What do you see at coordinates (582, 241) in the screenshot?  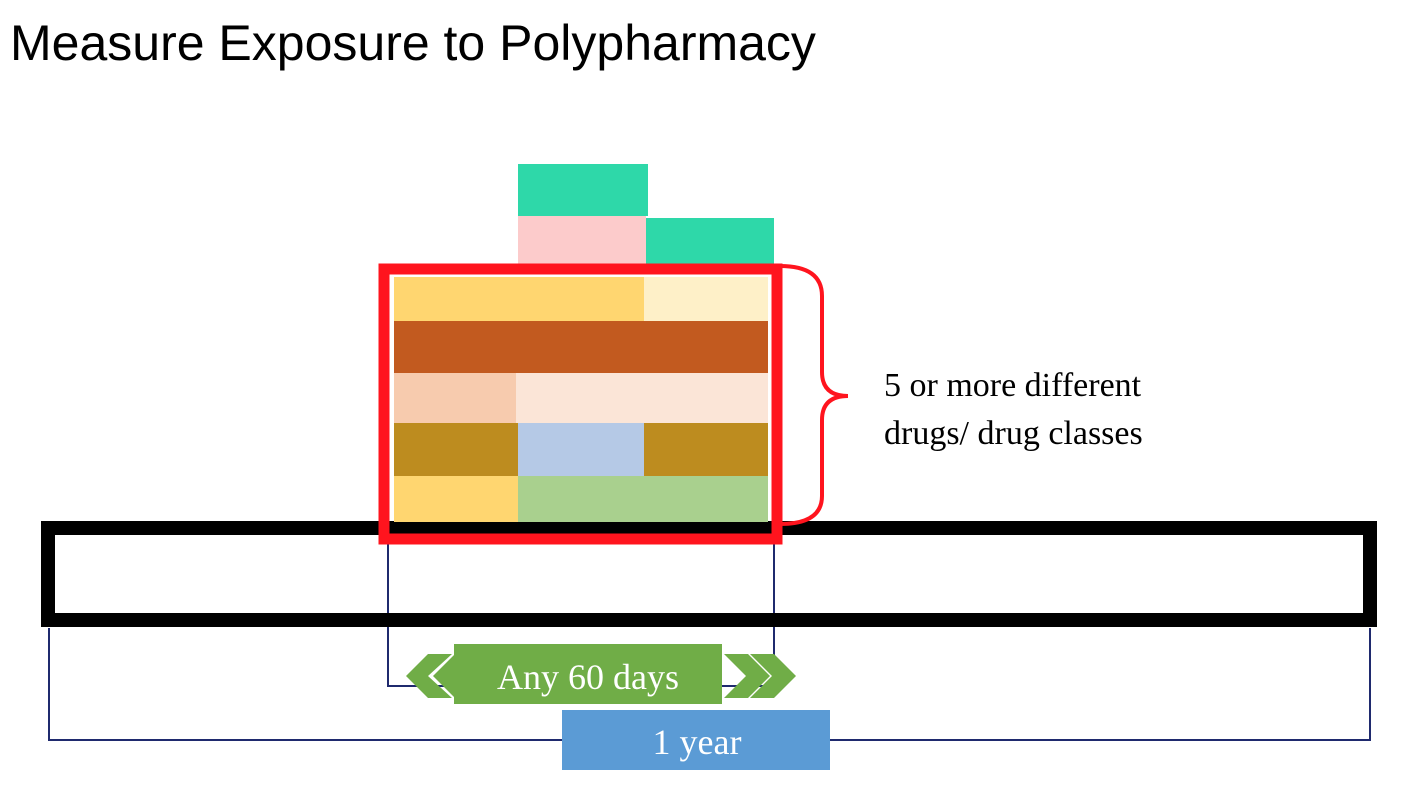 I see `drug-block-pink` at bounding box center [582, 241].